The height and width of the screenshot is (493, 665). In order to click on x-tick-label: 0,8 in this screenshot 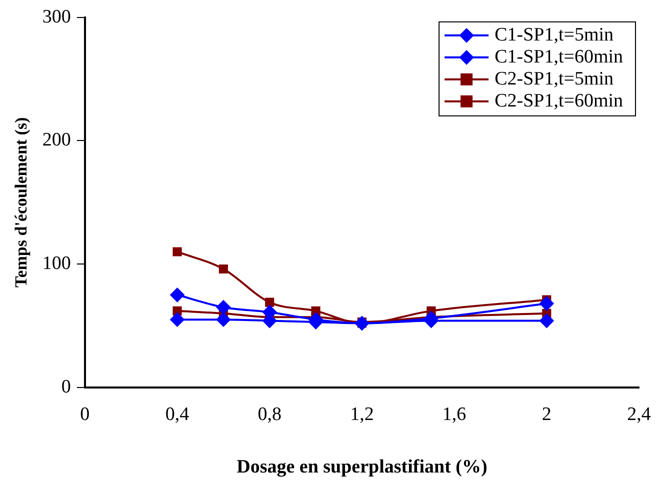, I will do `click(270, 414)`.